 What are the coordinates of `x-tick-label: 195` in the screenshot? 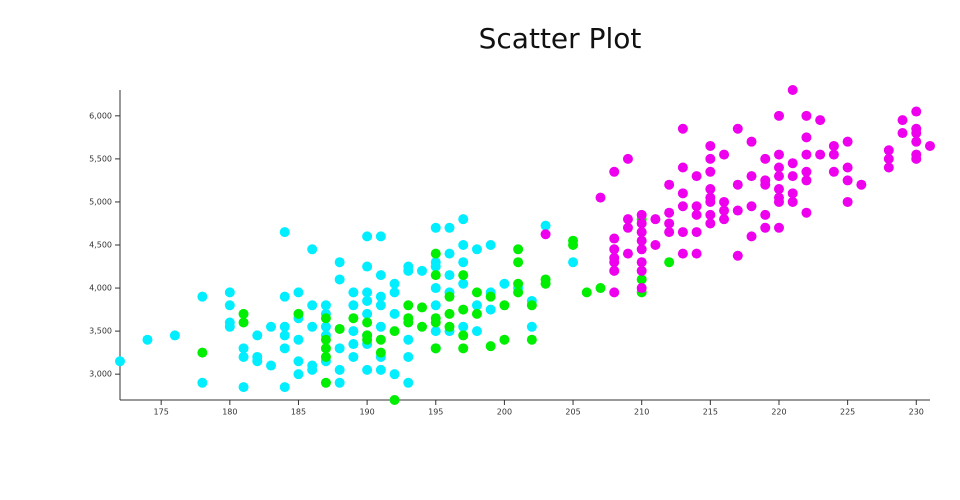 It's located at (435, 412).